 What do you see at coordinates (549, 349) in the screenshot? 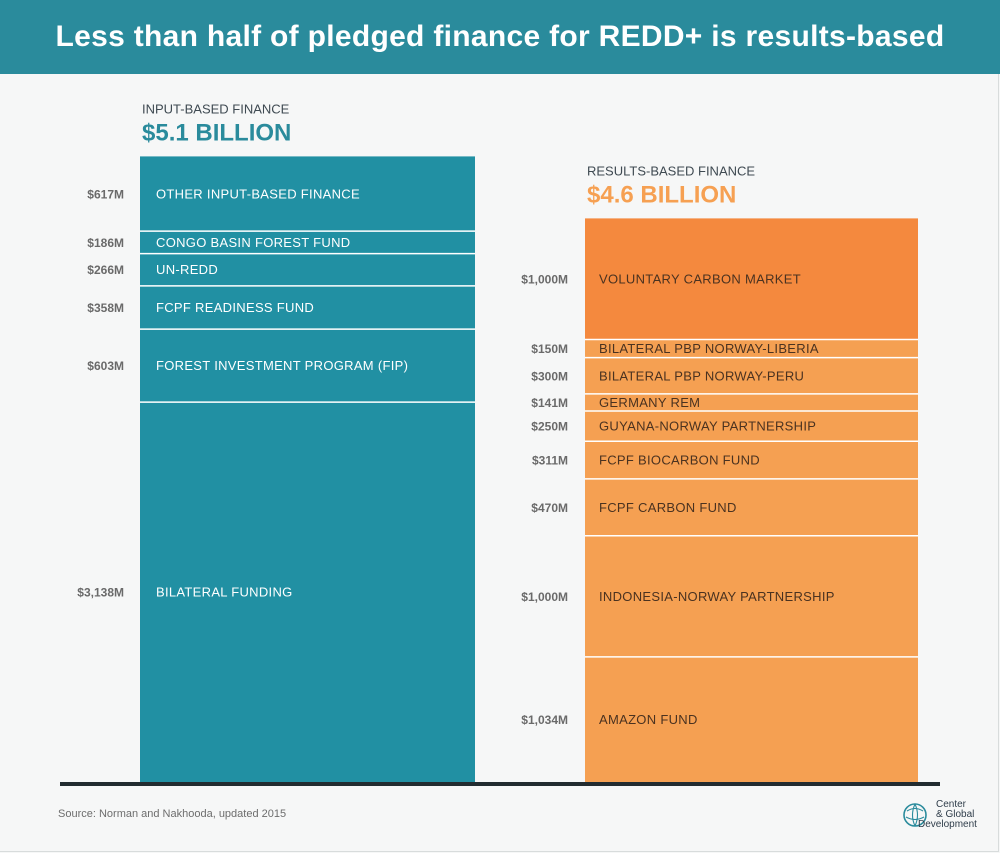
I see `segment-value: $150M` at bounding box center [549, 349].